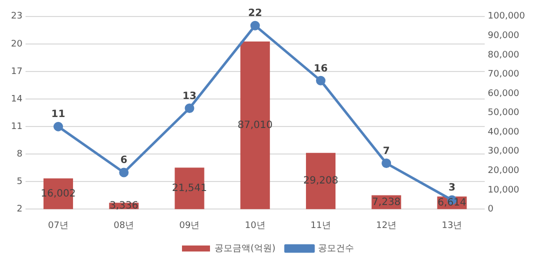 The height and width of the screenshot is (271, 540). Describe the element at coordinates (504, 36) in the screenshot. I see `y2-tick-label: 90,000` at that location.